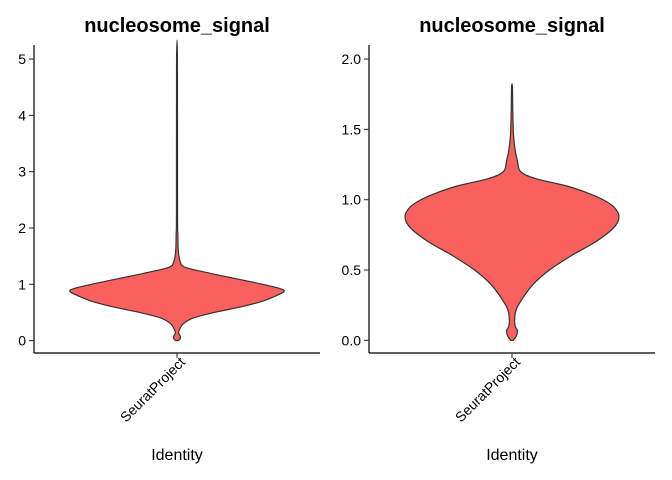  What do you see at coordinates (22, 284) in the screenshot?
I see `y-tick-label: 1` at bounding box center [22, 284].